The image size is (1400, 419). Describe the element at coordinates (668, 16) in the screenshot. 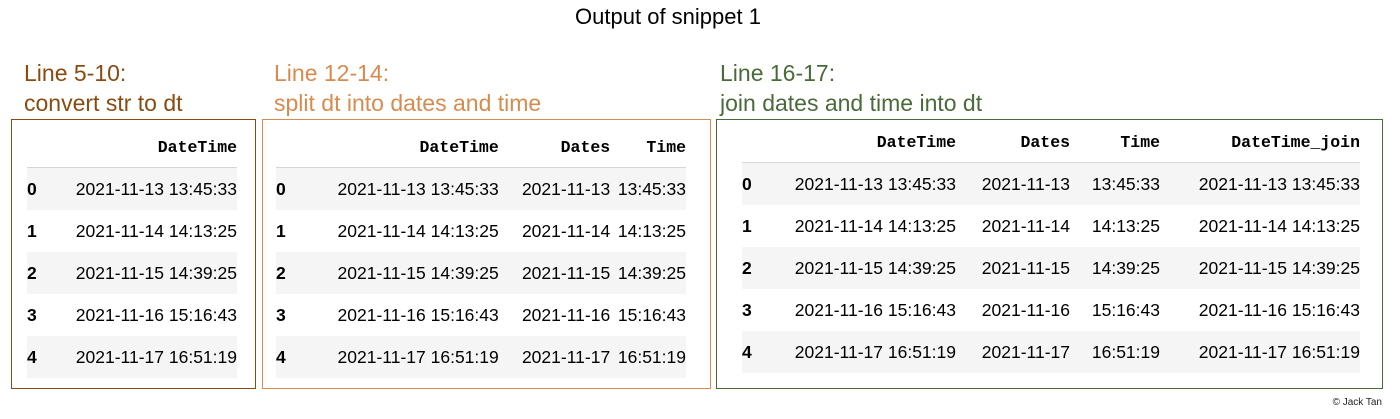

I see `page-title: Output of snippet 1` at that location.